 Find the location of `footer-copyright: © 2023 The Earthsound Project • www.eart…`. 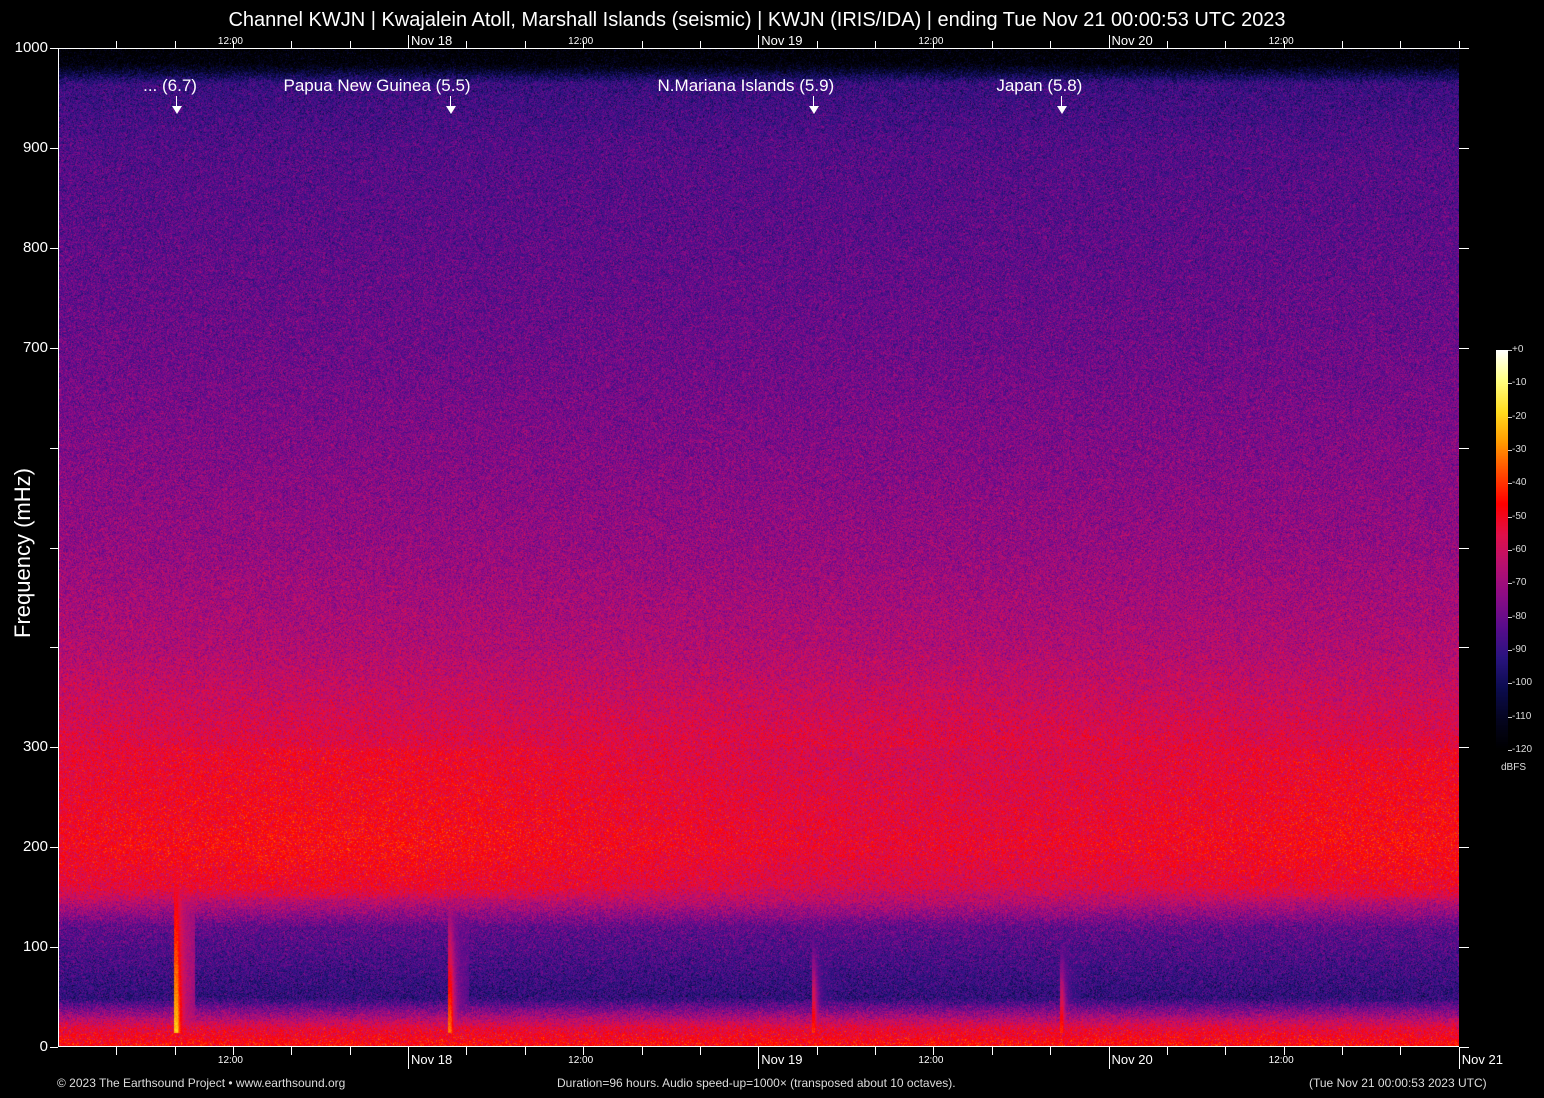

footer-copyright: © 2023 The Earthsound Project • www.eart… is located at coordinates (201, 1083).